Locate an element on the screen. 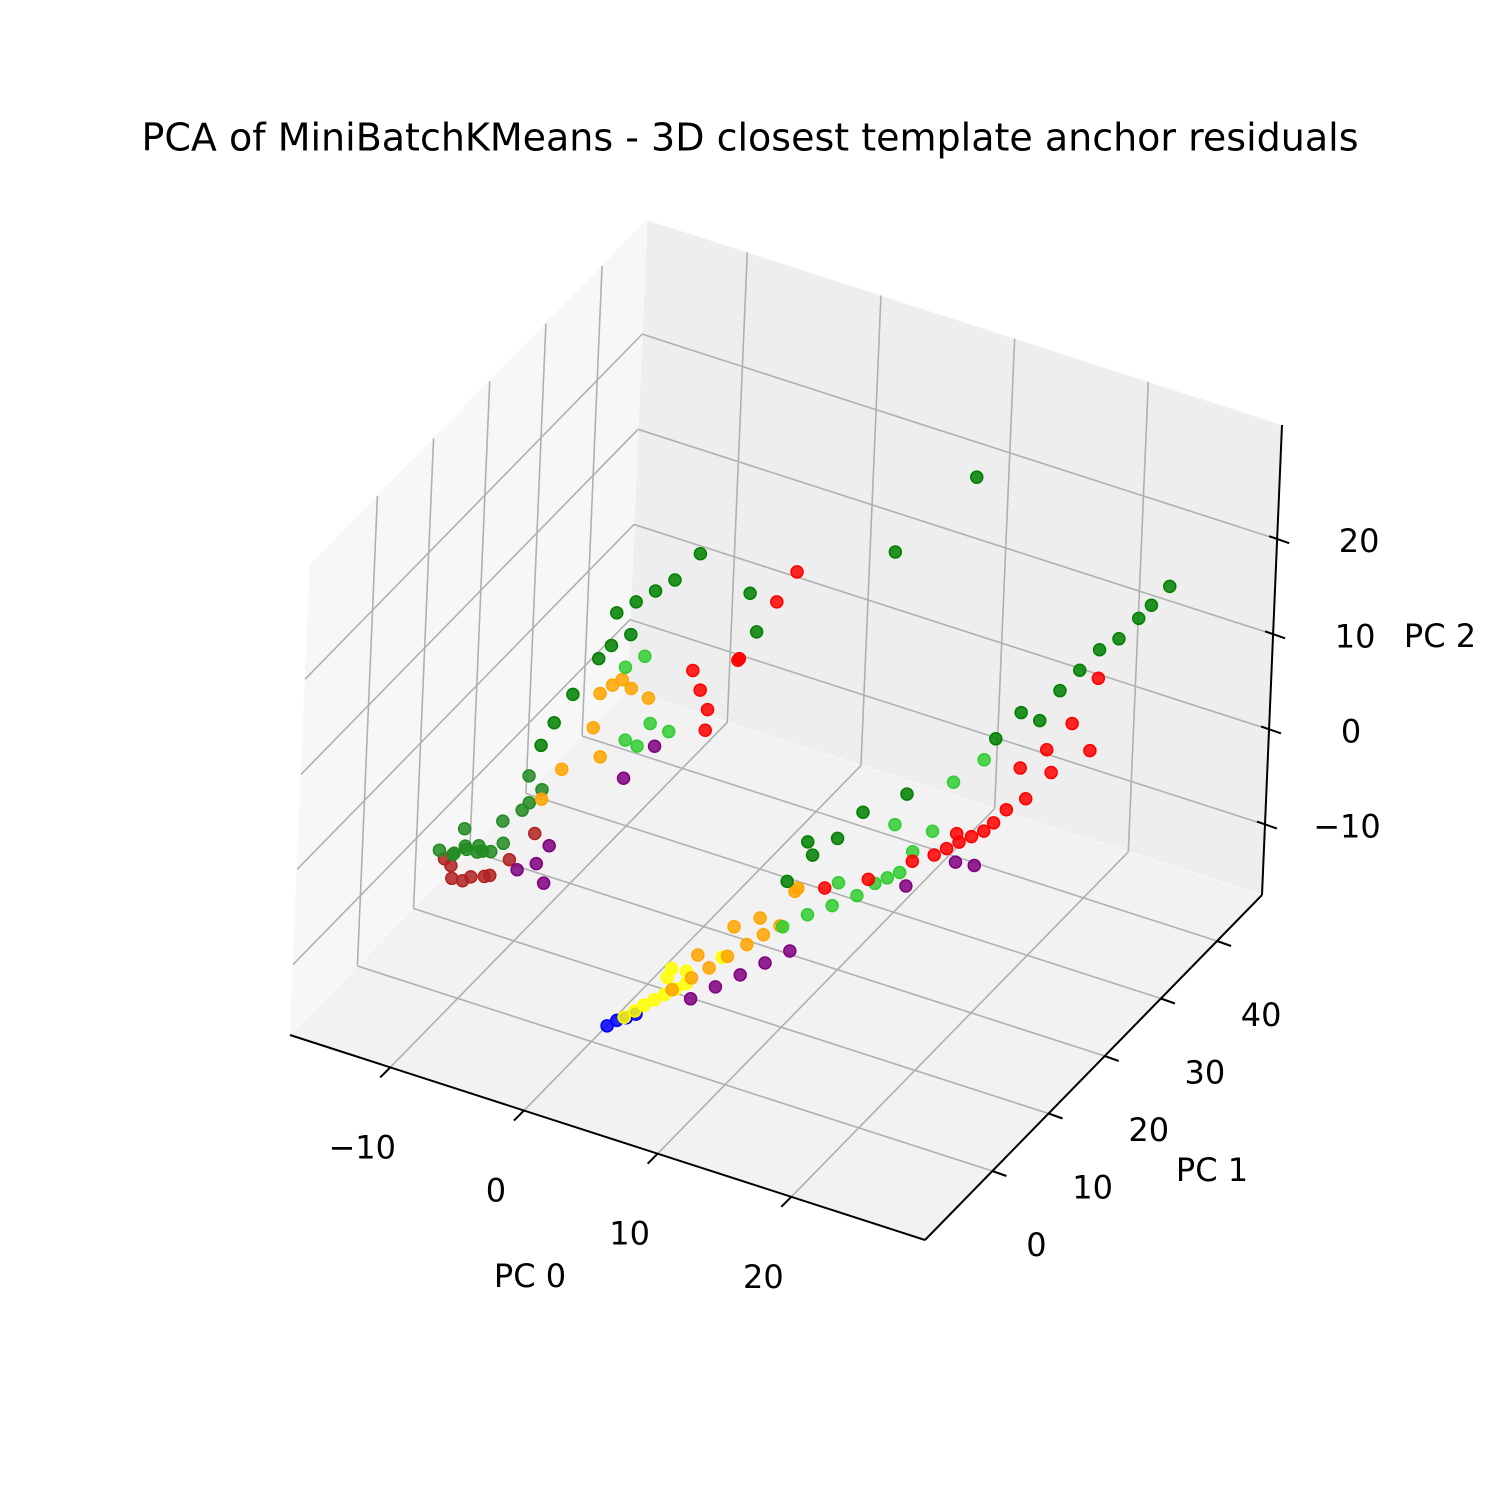 The height and width of the screenshot is (1500, 1500). y-axis-line is located at coordinates (1093, 1067).